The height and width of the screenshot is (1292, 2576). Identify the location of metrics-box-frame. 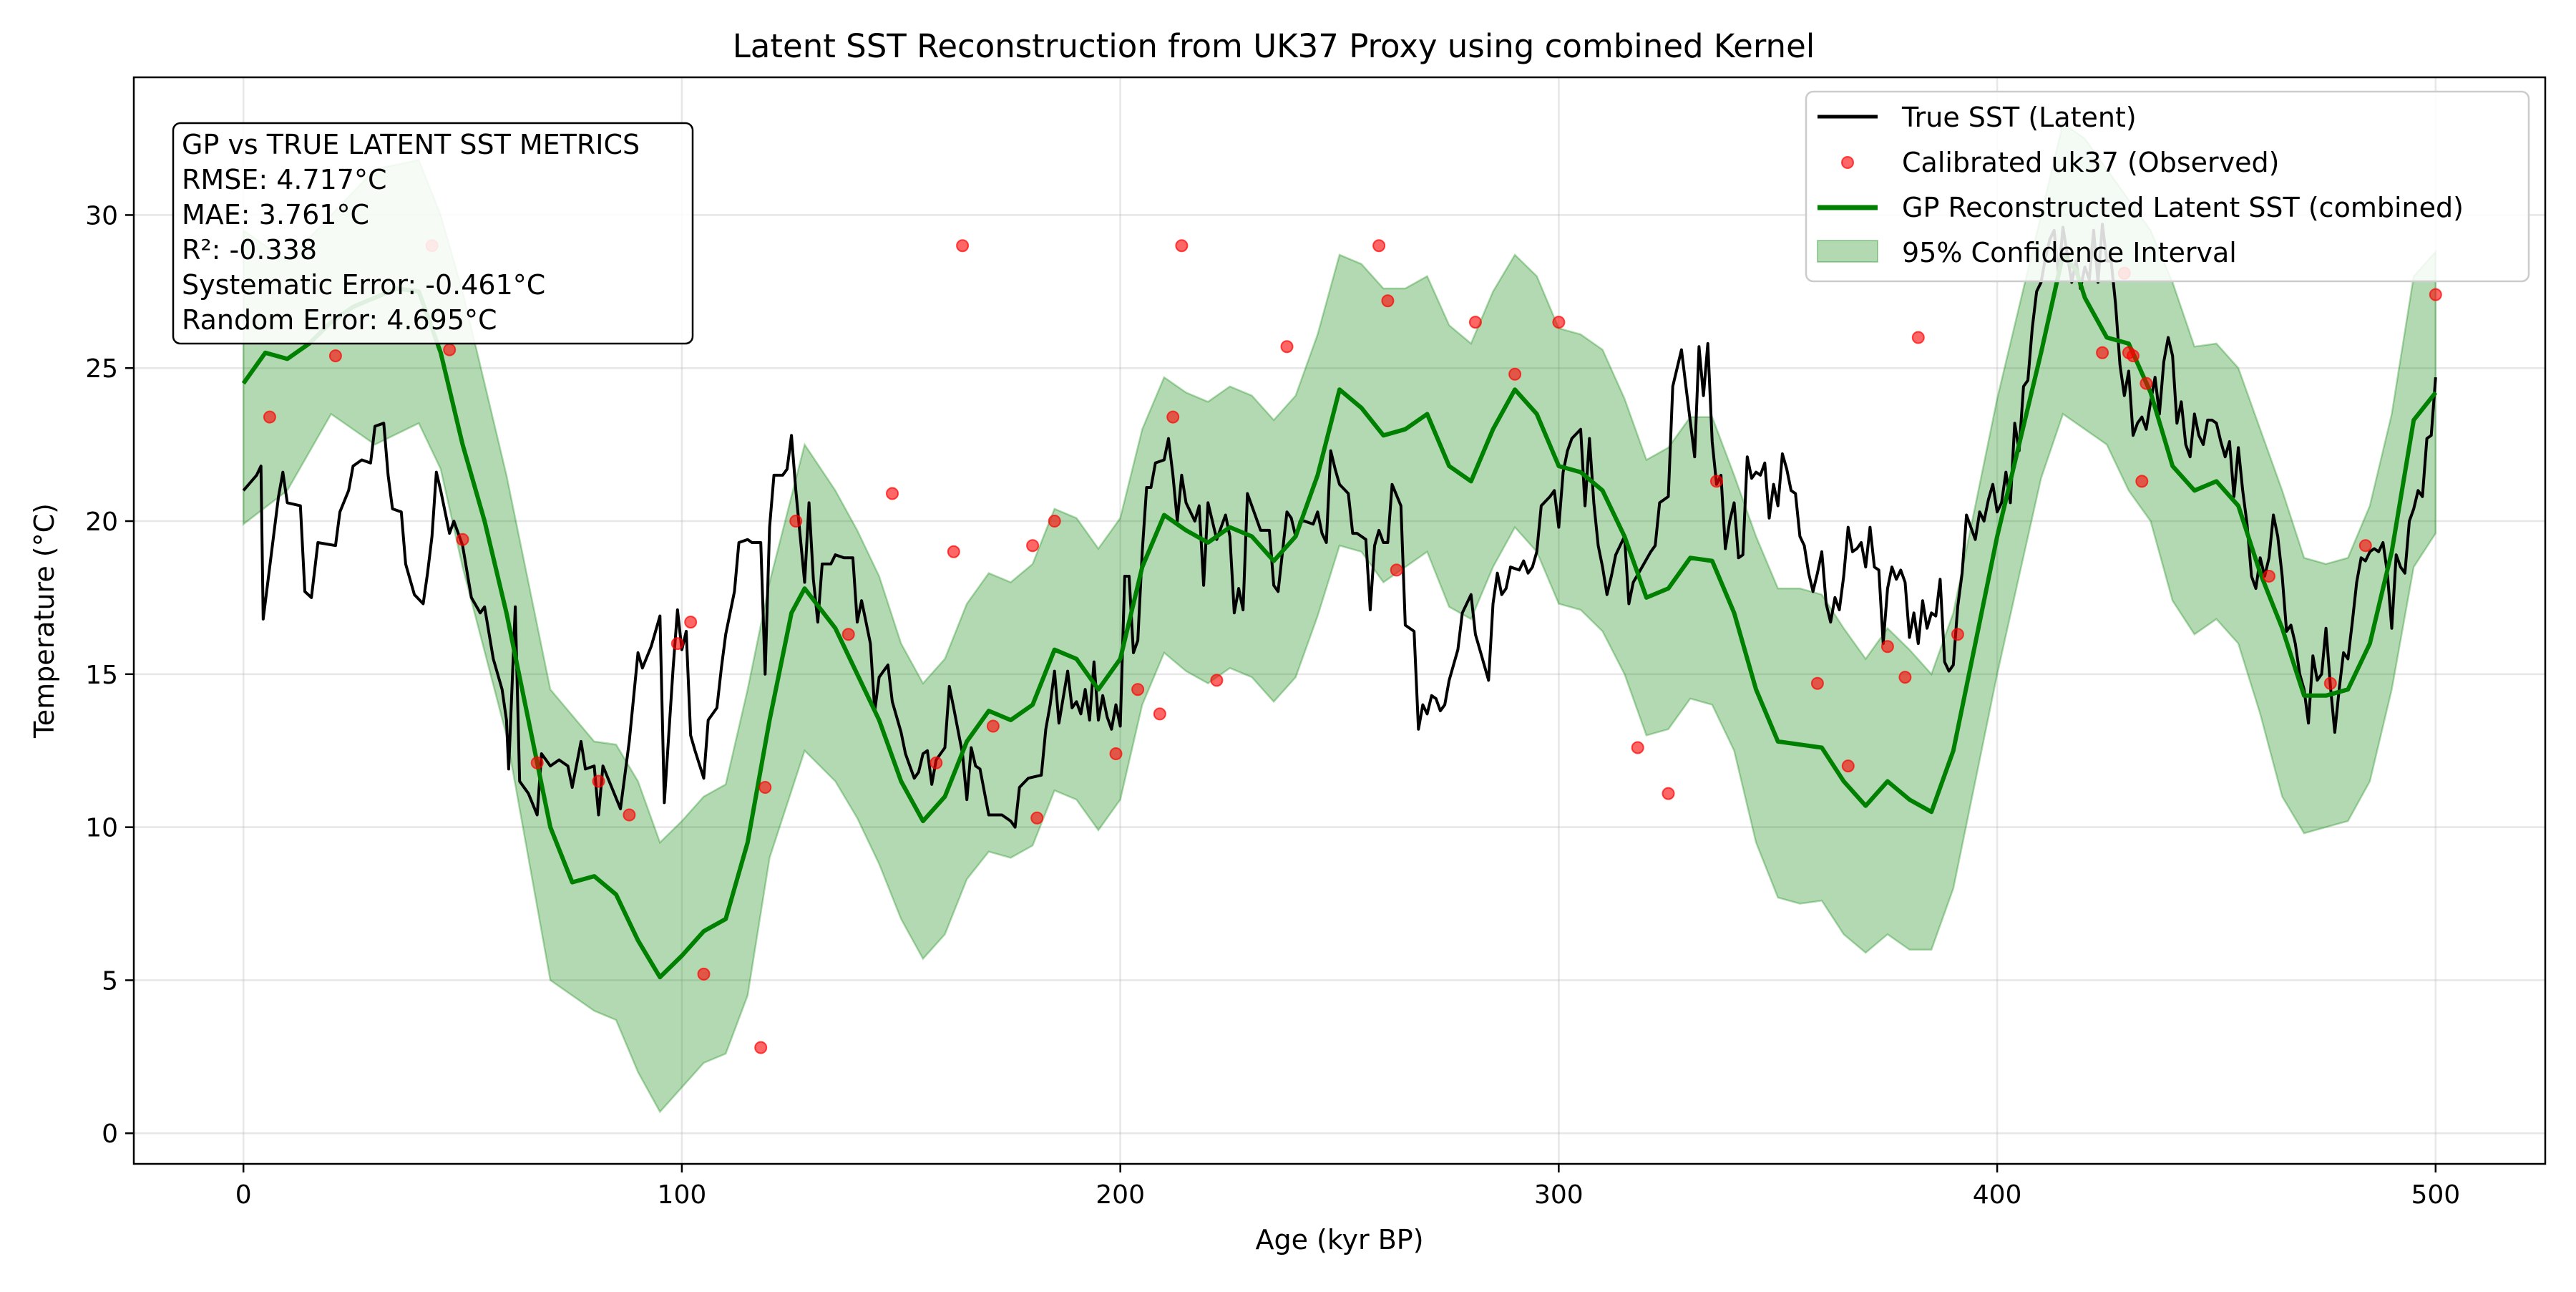
(433, 233).